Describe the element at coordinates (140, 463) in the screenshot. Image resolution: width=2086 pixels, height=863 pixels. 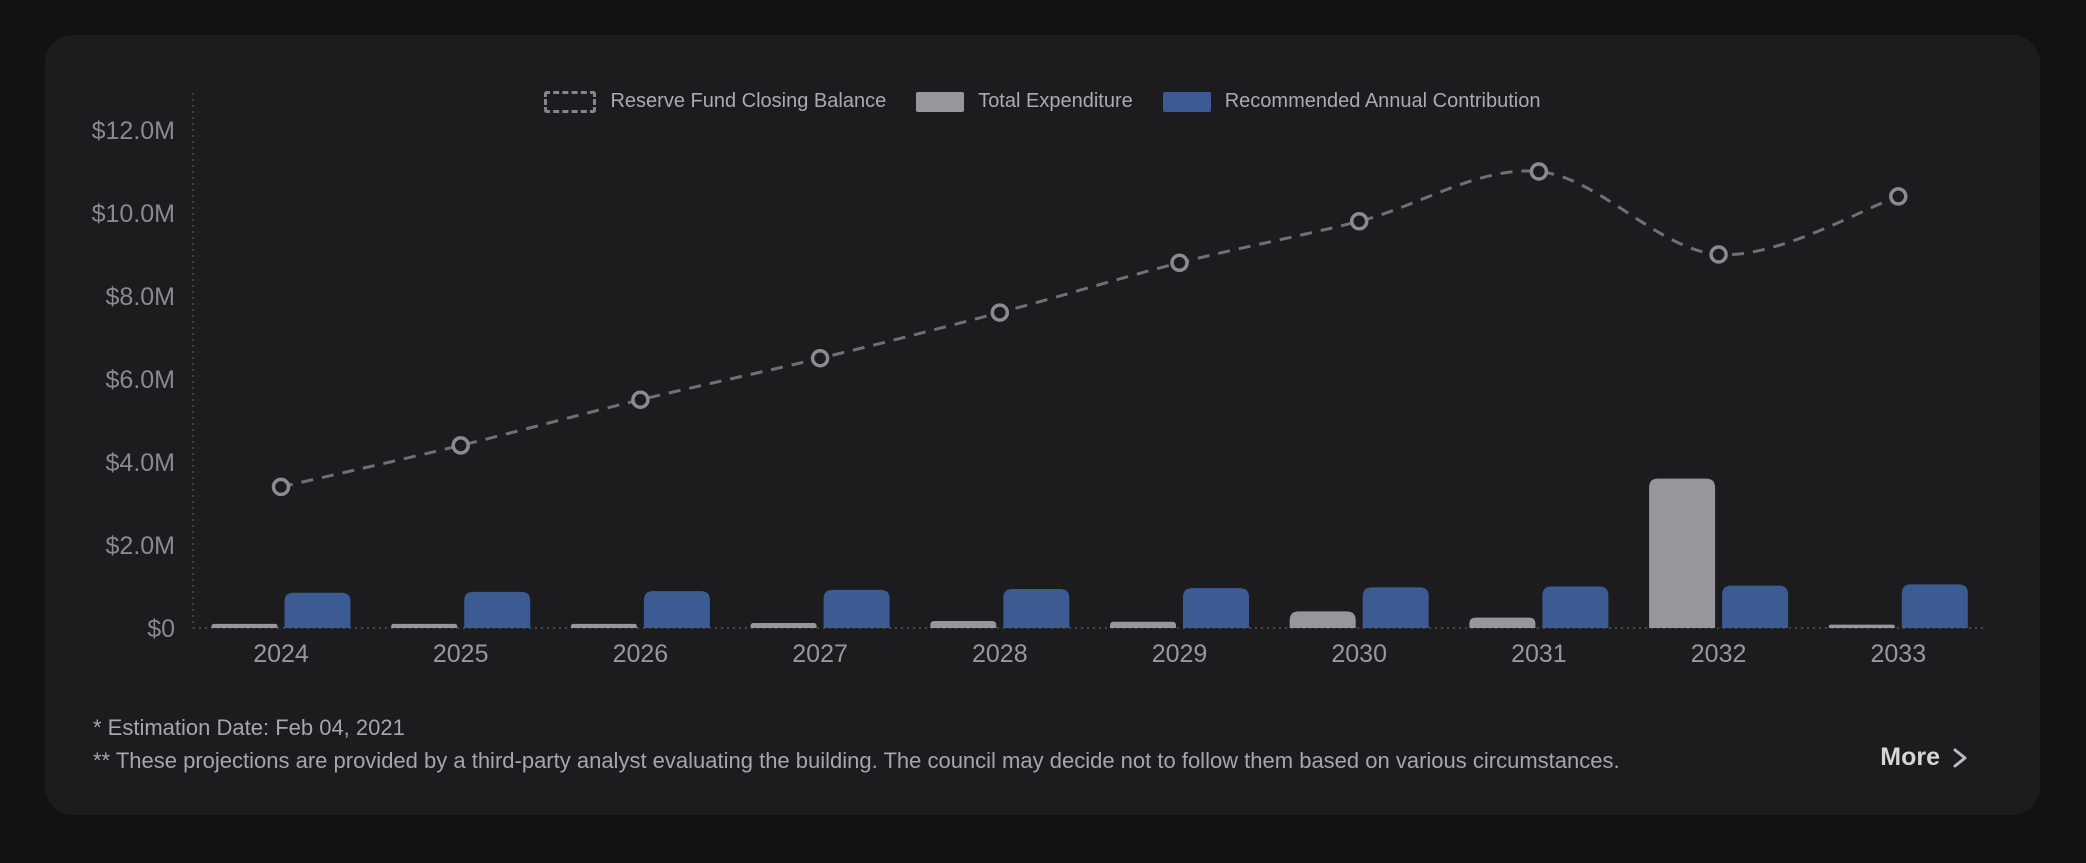
I see `y-axis-tick-label: $4.0M` at that location.